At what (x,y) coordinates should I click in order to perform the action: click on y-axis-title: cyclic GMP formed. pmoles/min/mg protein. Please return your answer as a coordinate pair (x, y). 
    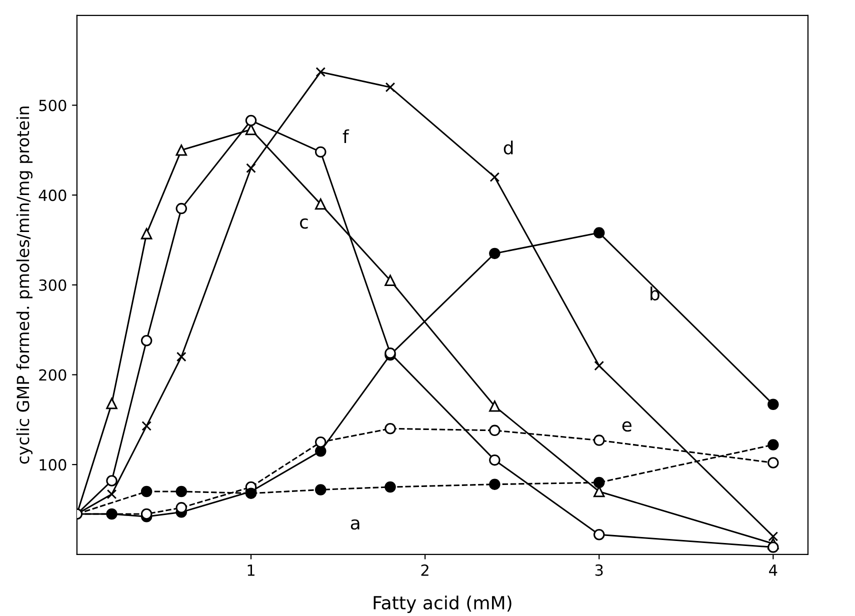
    Looking at the image, I should click on (24, 285).